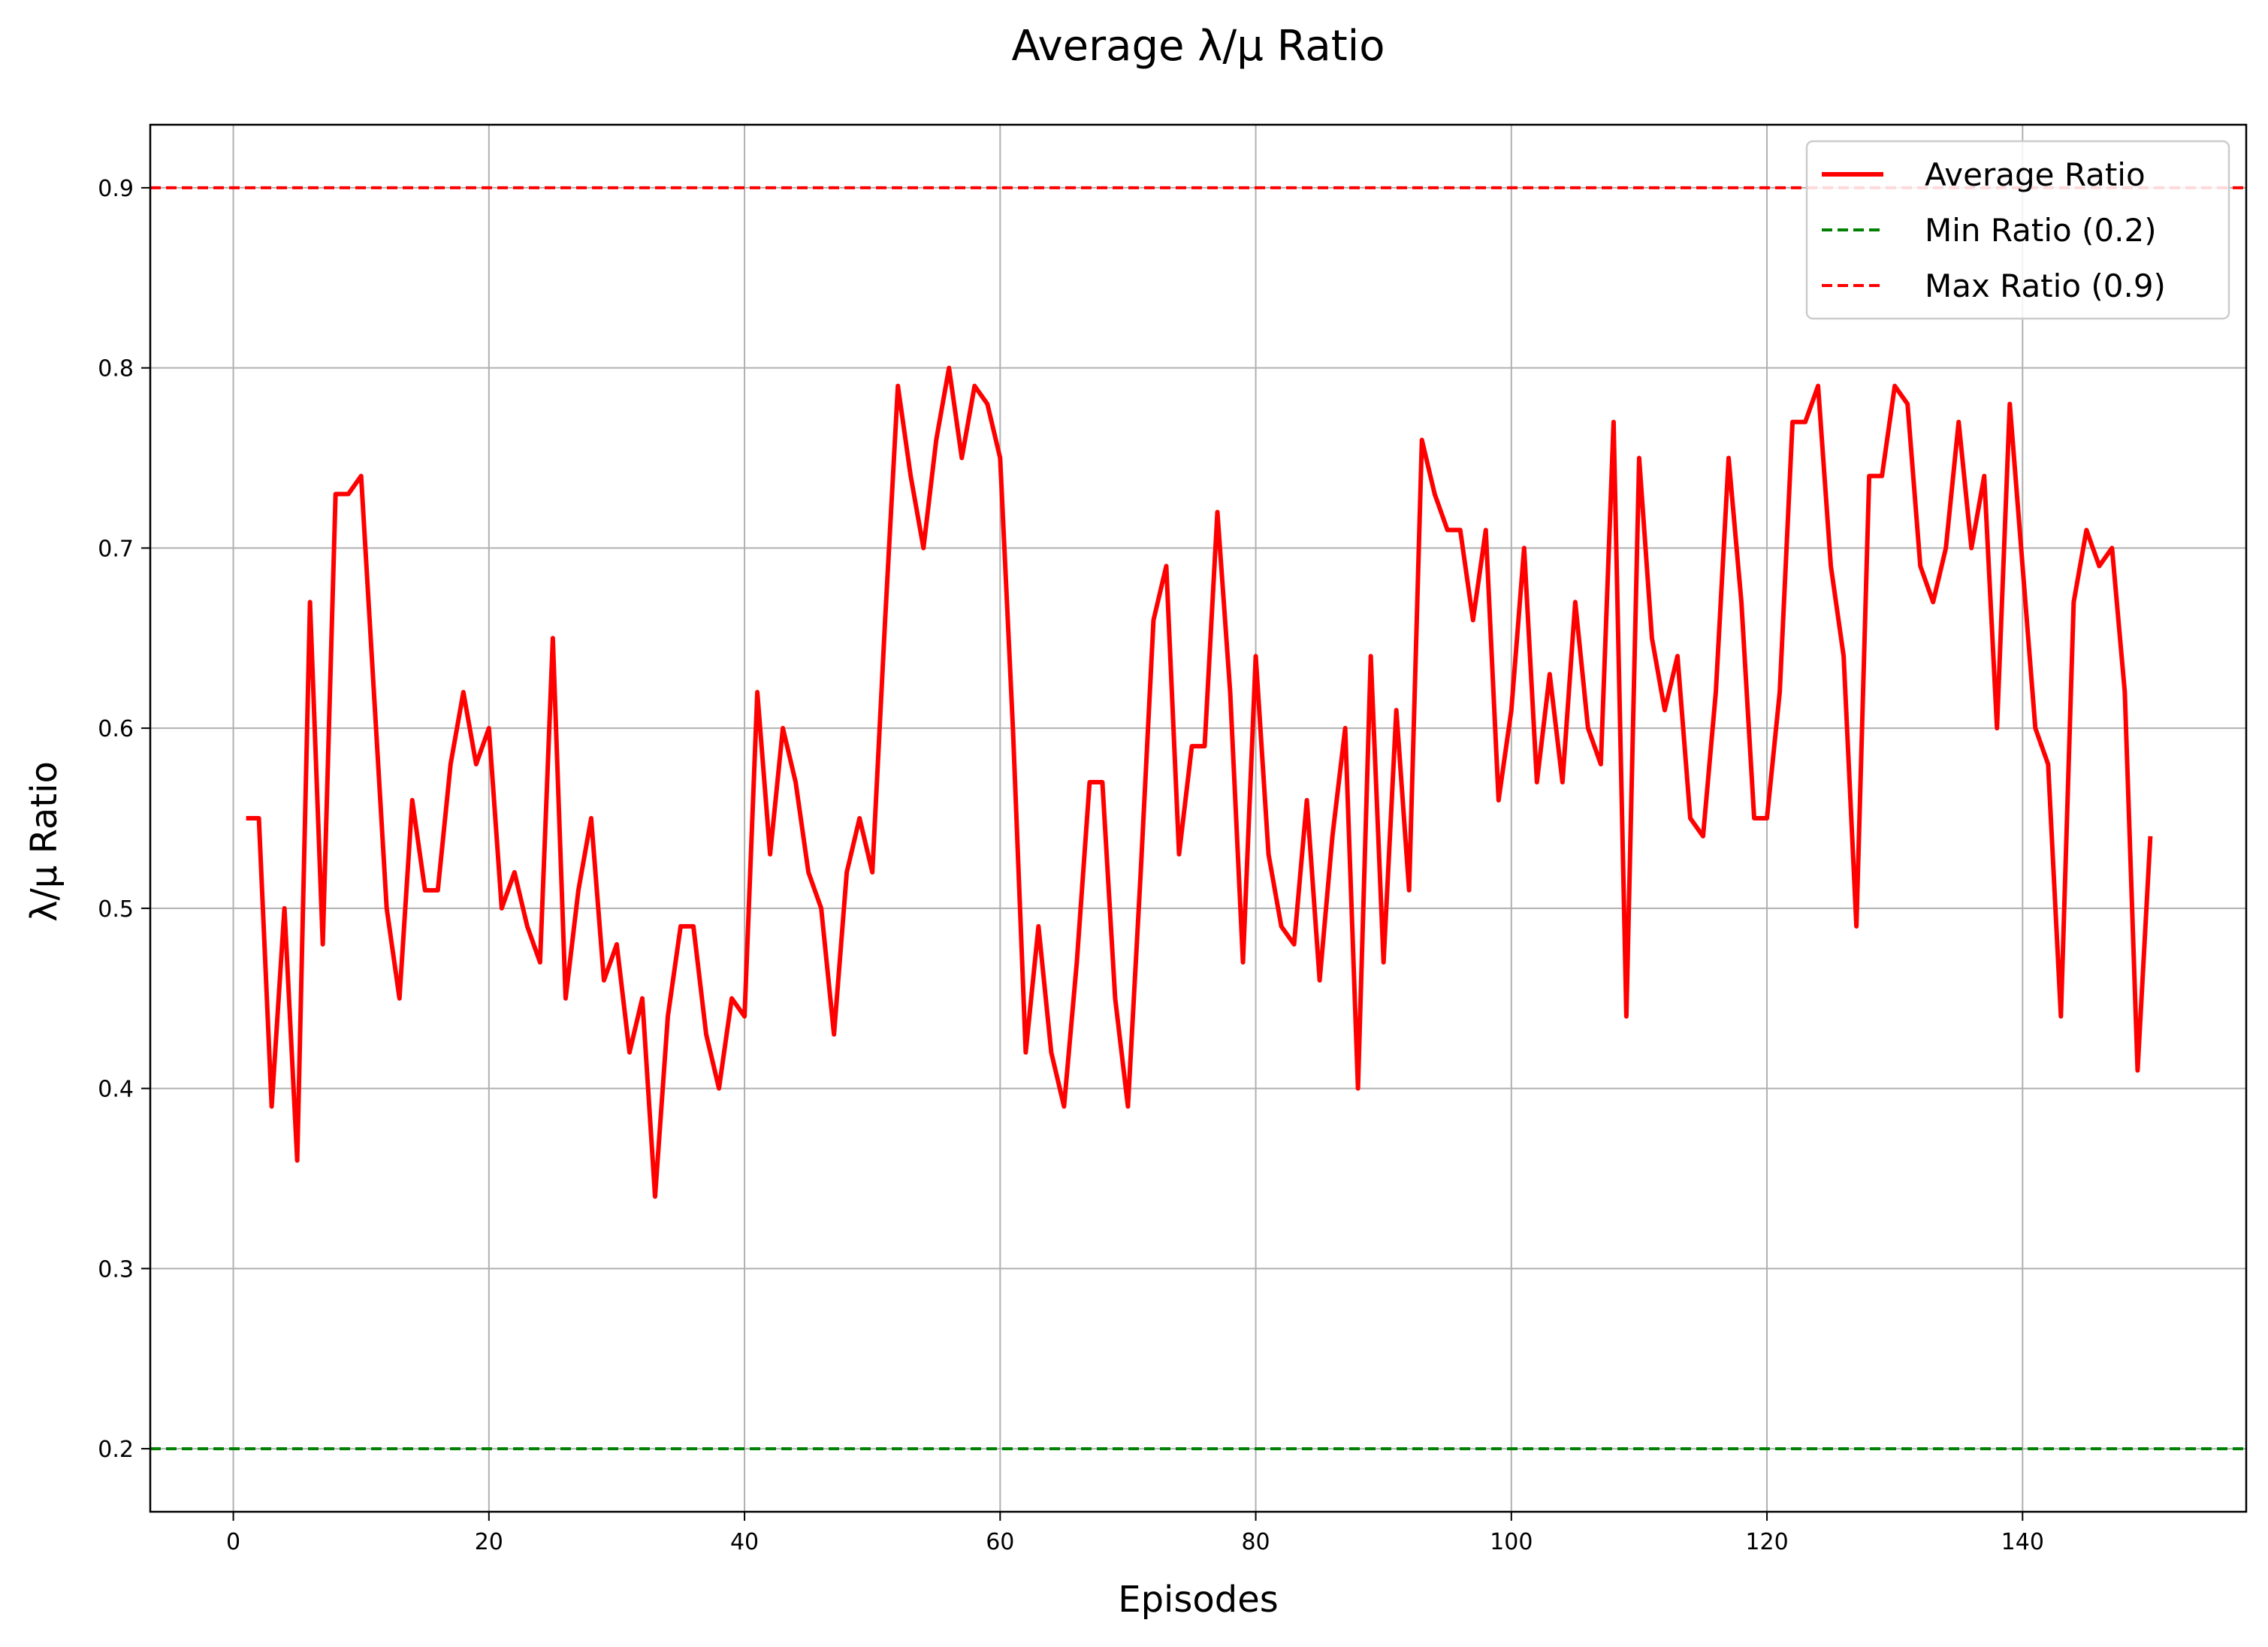 The width and height of the screenshot is (2268, 1647). I want to click on legend-box, so click(2018, 230).